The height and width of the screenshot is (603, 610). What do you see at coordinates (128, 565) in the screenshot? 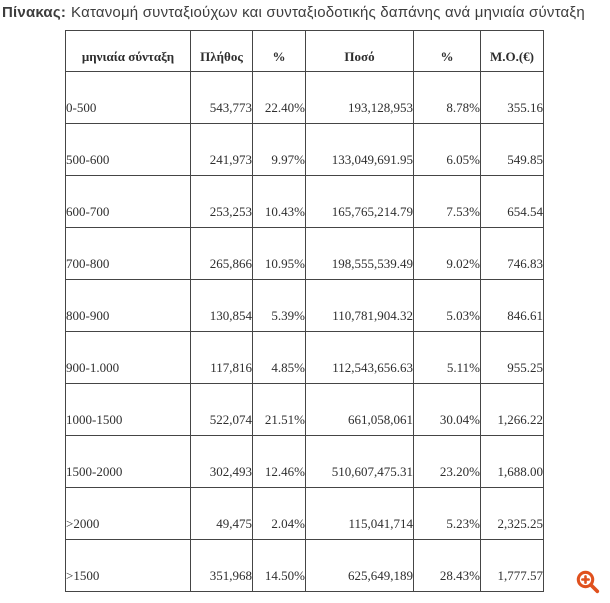
I see `pension-range-cell: >1500` at bounding box center [128, 565].